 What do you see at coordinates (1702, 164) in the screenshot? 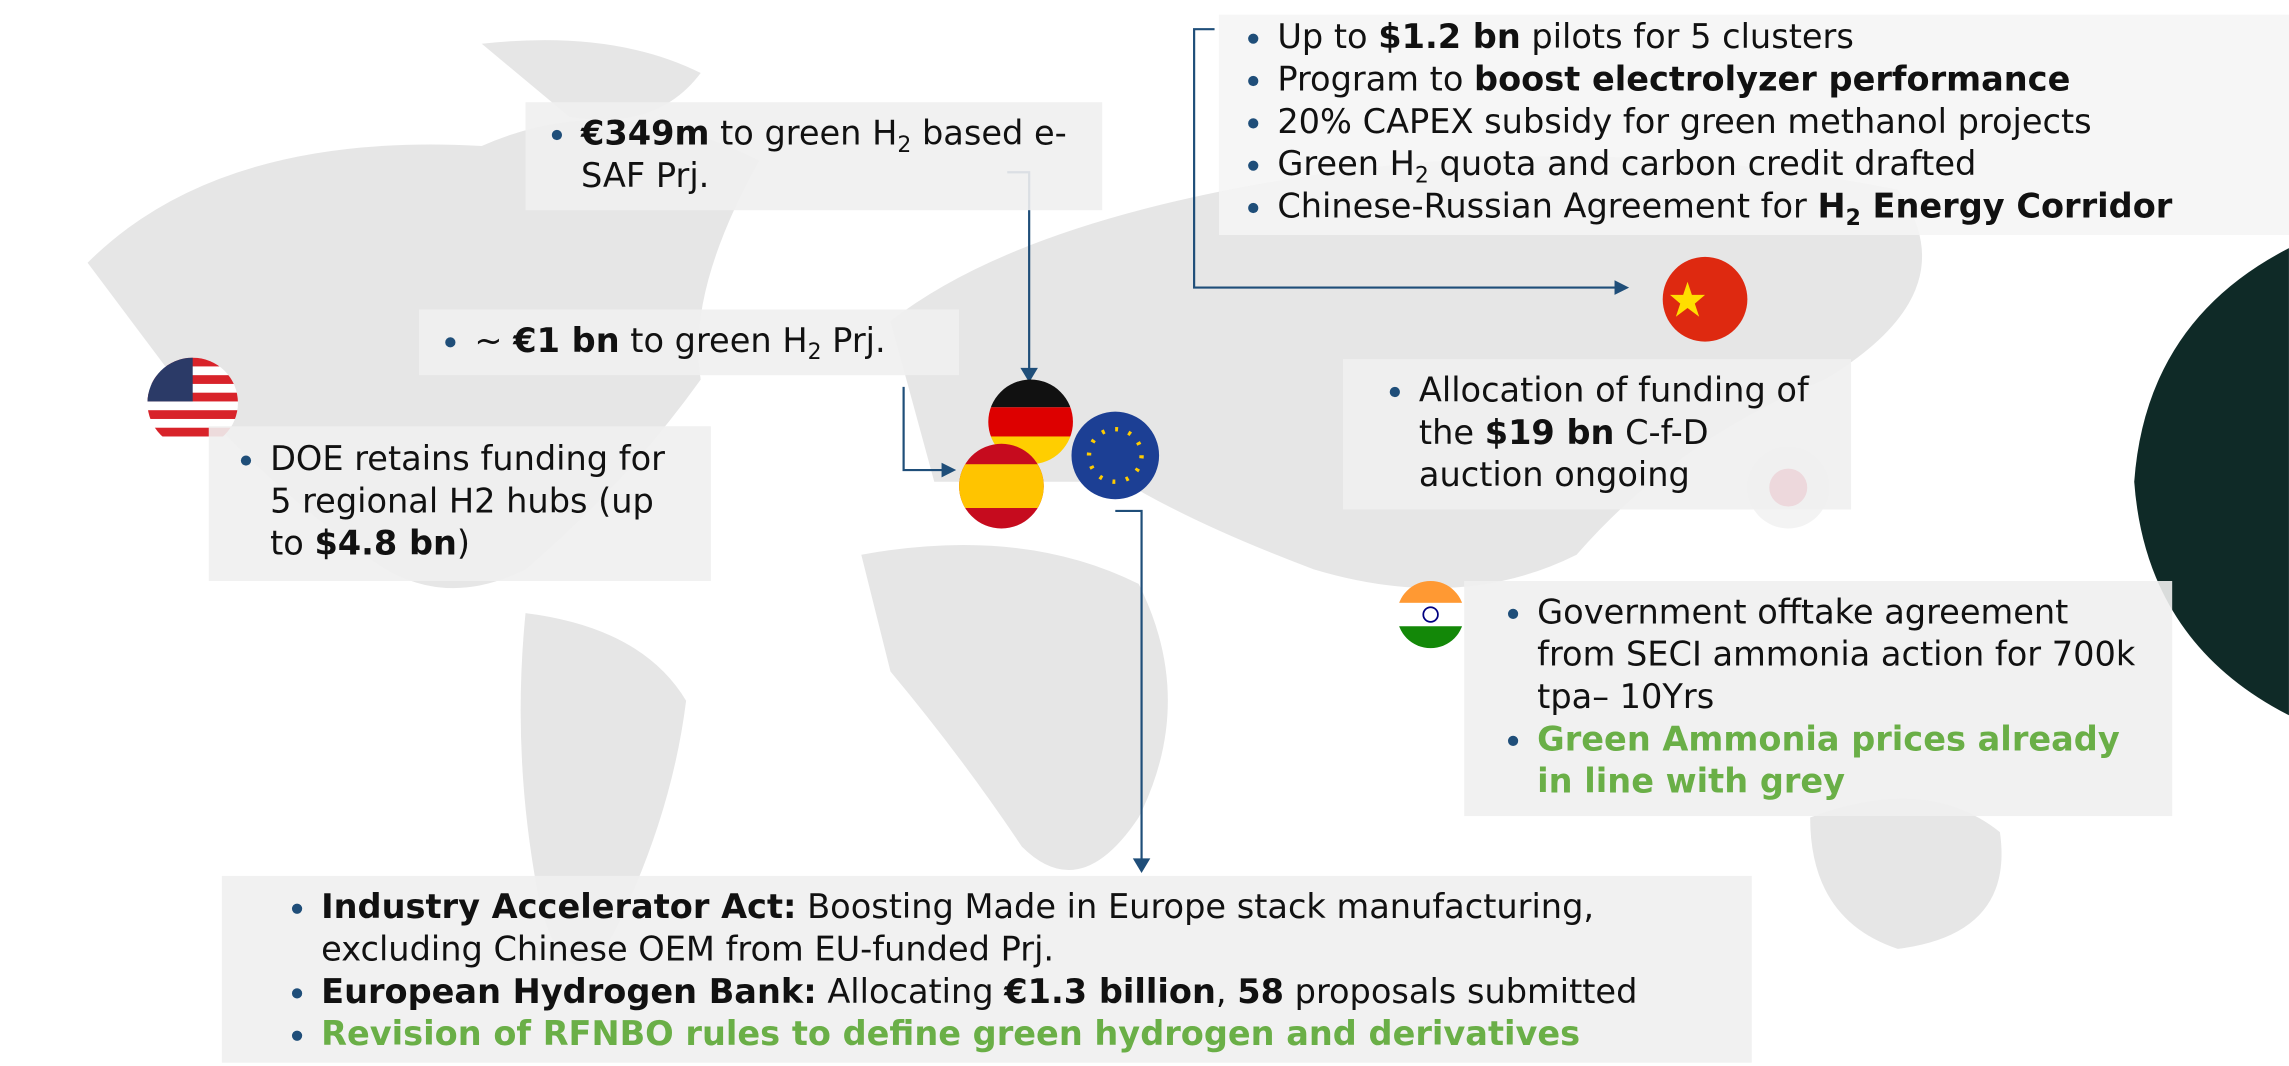
I see `text-run: quota and carbon credit drafted` at bounding box center [1702, 164].